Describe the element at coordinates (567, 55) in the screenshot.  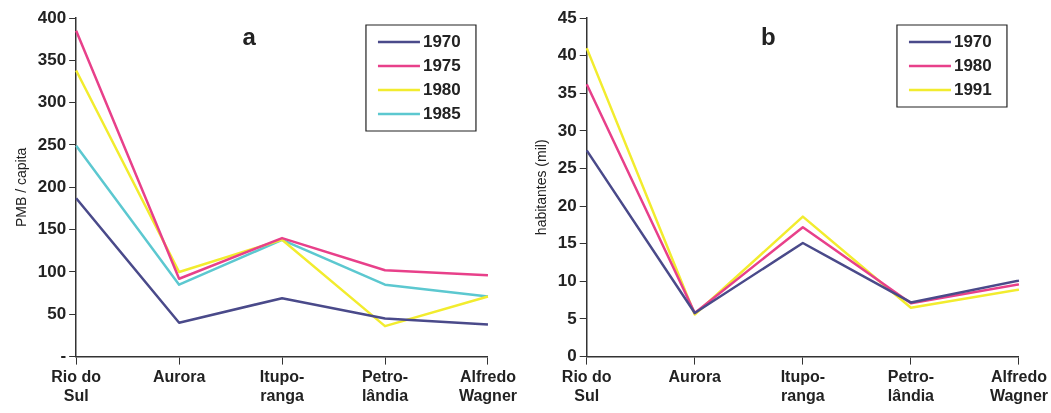
I see `y-tick-label: 40` at that location.